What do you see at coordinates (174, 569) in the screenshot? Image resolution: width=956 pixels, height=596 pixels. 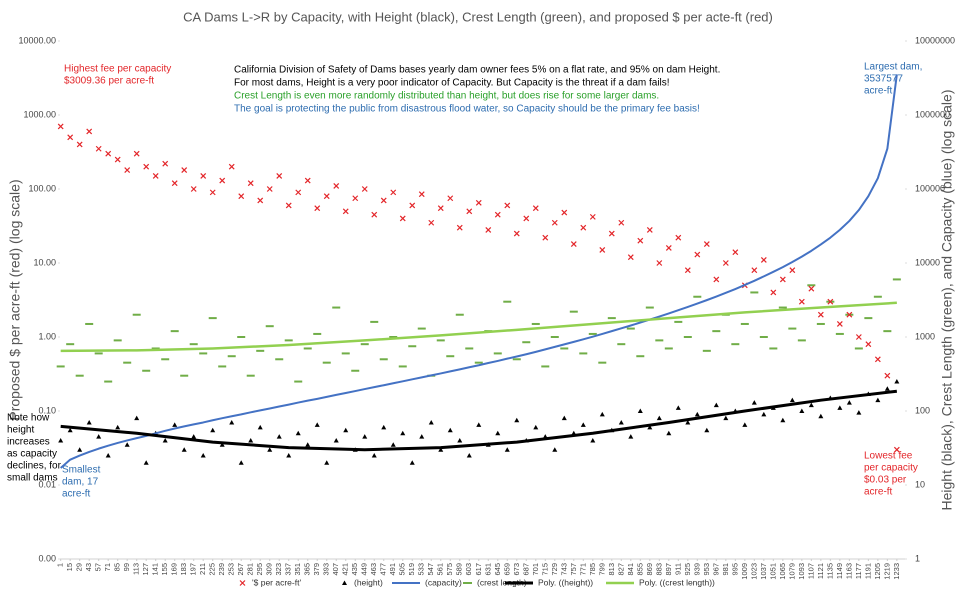 I see `x-tick-label: 169` at bounding box center [174, 569].